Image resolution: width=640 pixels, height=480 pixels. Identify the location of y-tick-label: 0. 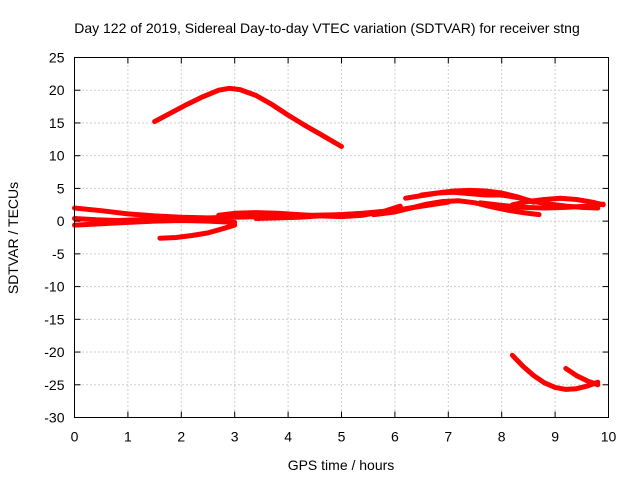
(61, 221).